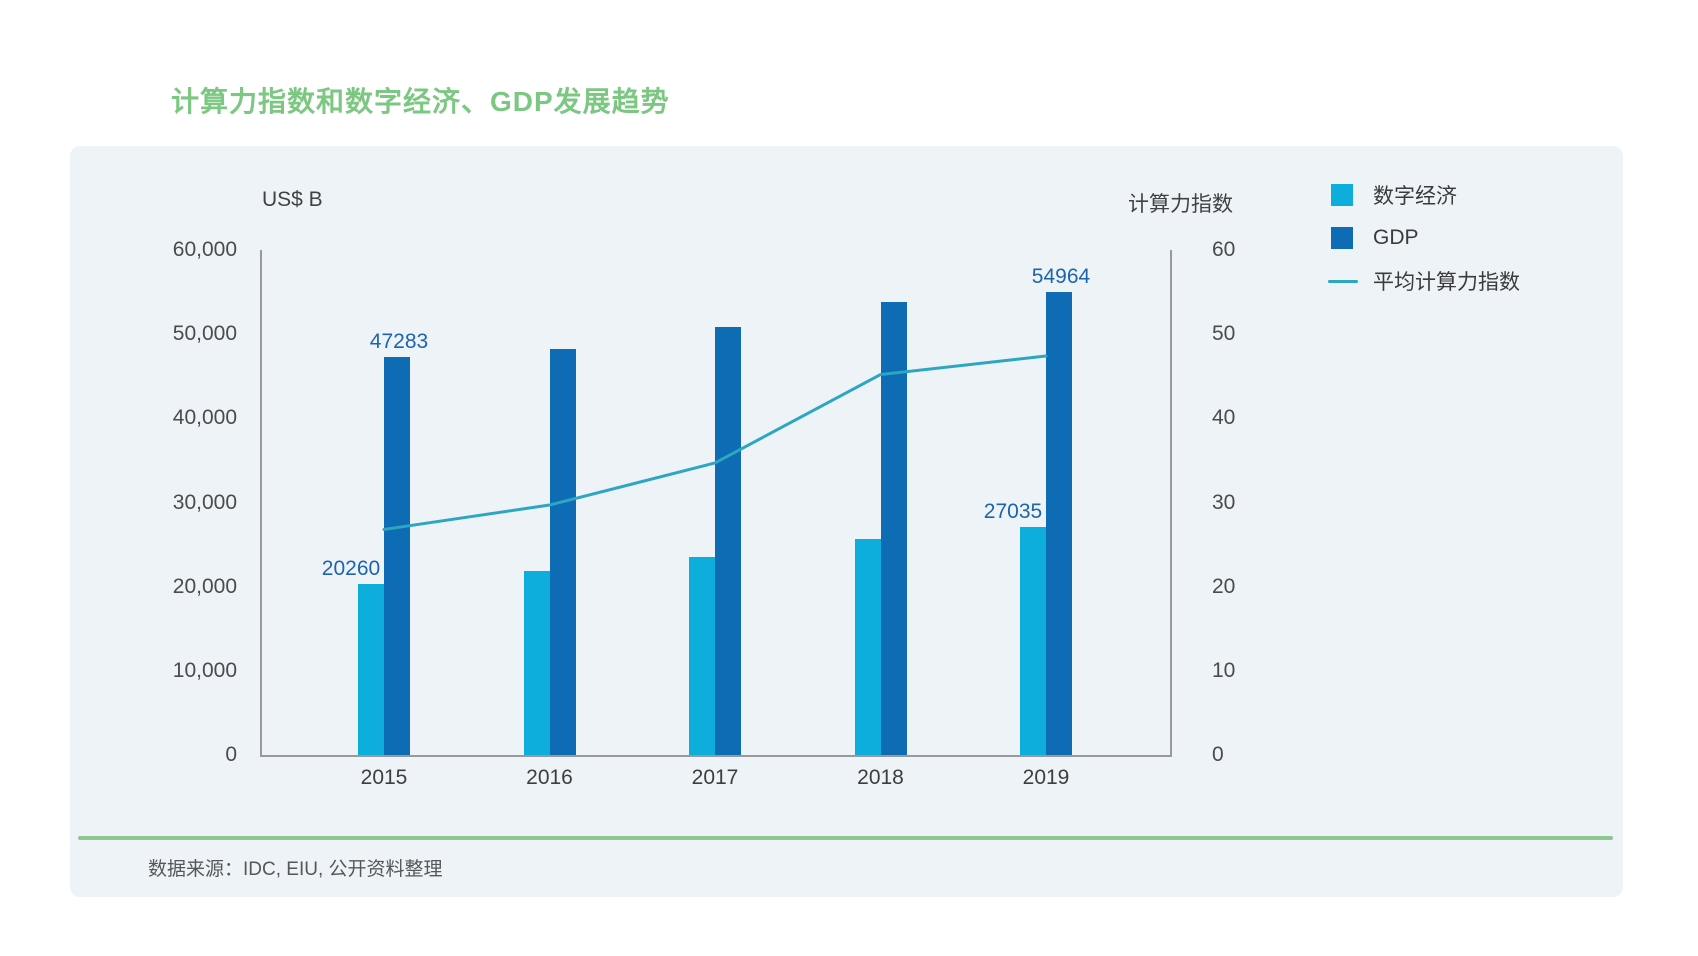 The width and height of the screenshot is (1698, 956). I want to click on footer-divider, so click(845, 838).